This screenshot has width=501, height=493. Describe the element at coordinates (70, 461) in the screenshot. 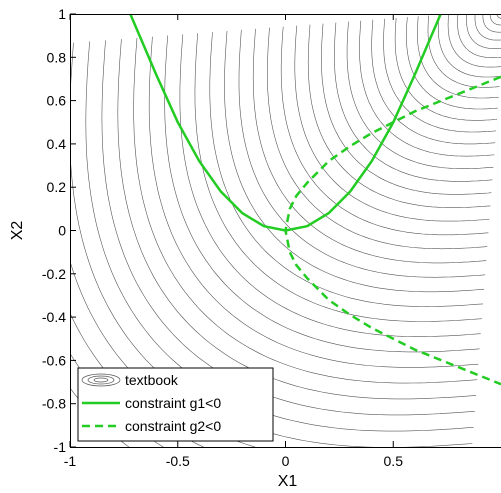

I see `x-tick-label: -1` at that location.